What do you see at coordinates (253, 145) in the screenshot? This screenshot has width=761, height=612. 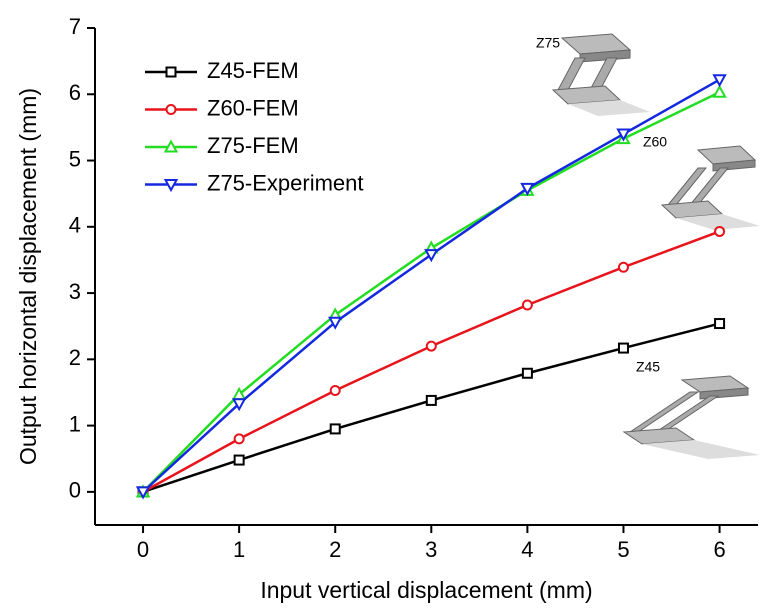 I see `legend-label: Z75-FEM` at bounding box center [253, 145].